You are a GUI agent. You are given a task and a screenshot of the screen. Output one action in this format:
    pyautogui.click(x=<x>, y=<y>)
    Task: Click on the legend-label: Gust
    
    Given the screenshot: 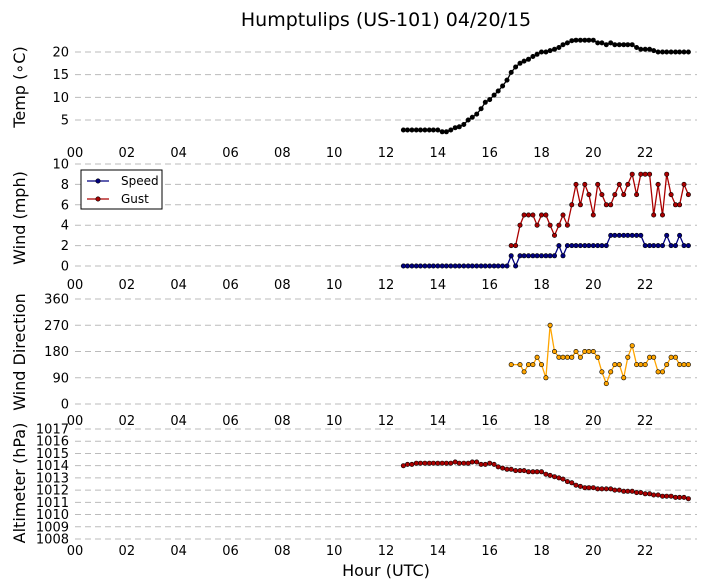 What is the action you would take?
    pyautogui.click(x=135, y=199)
    